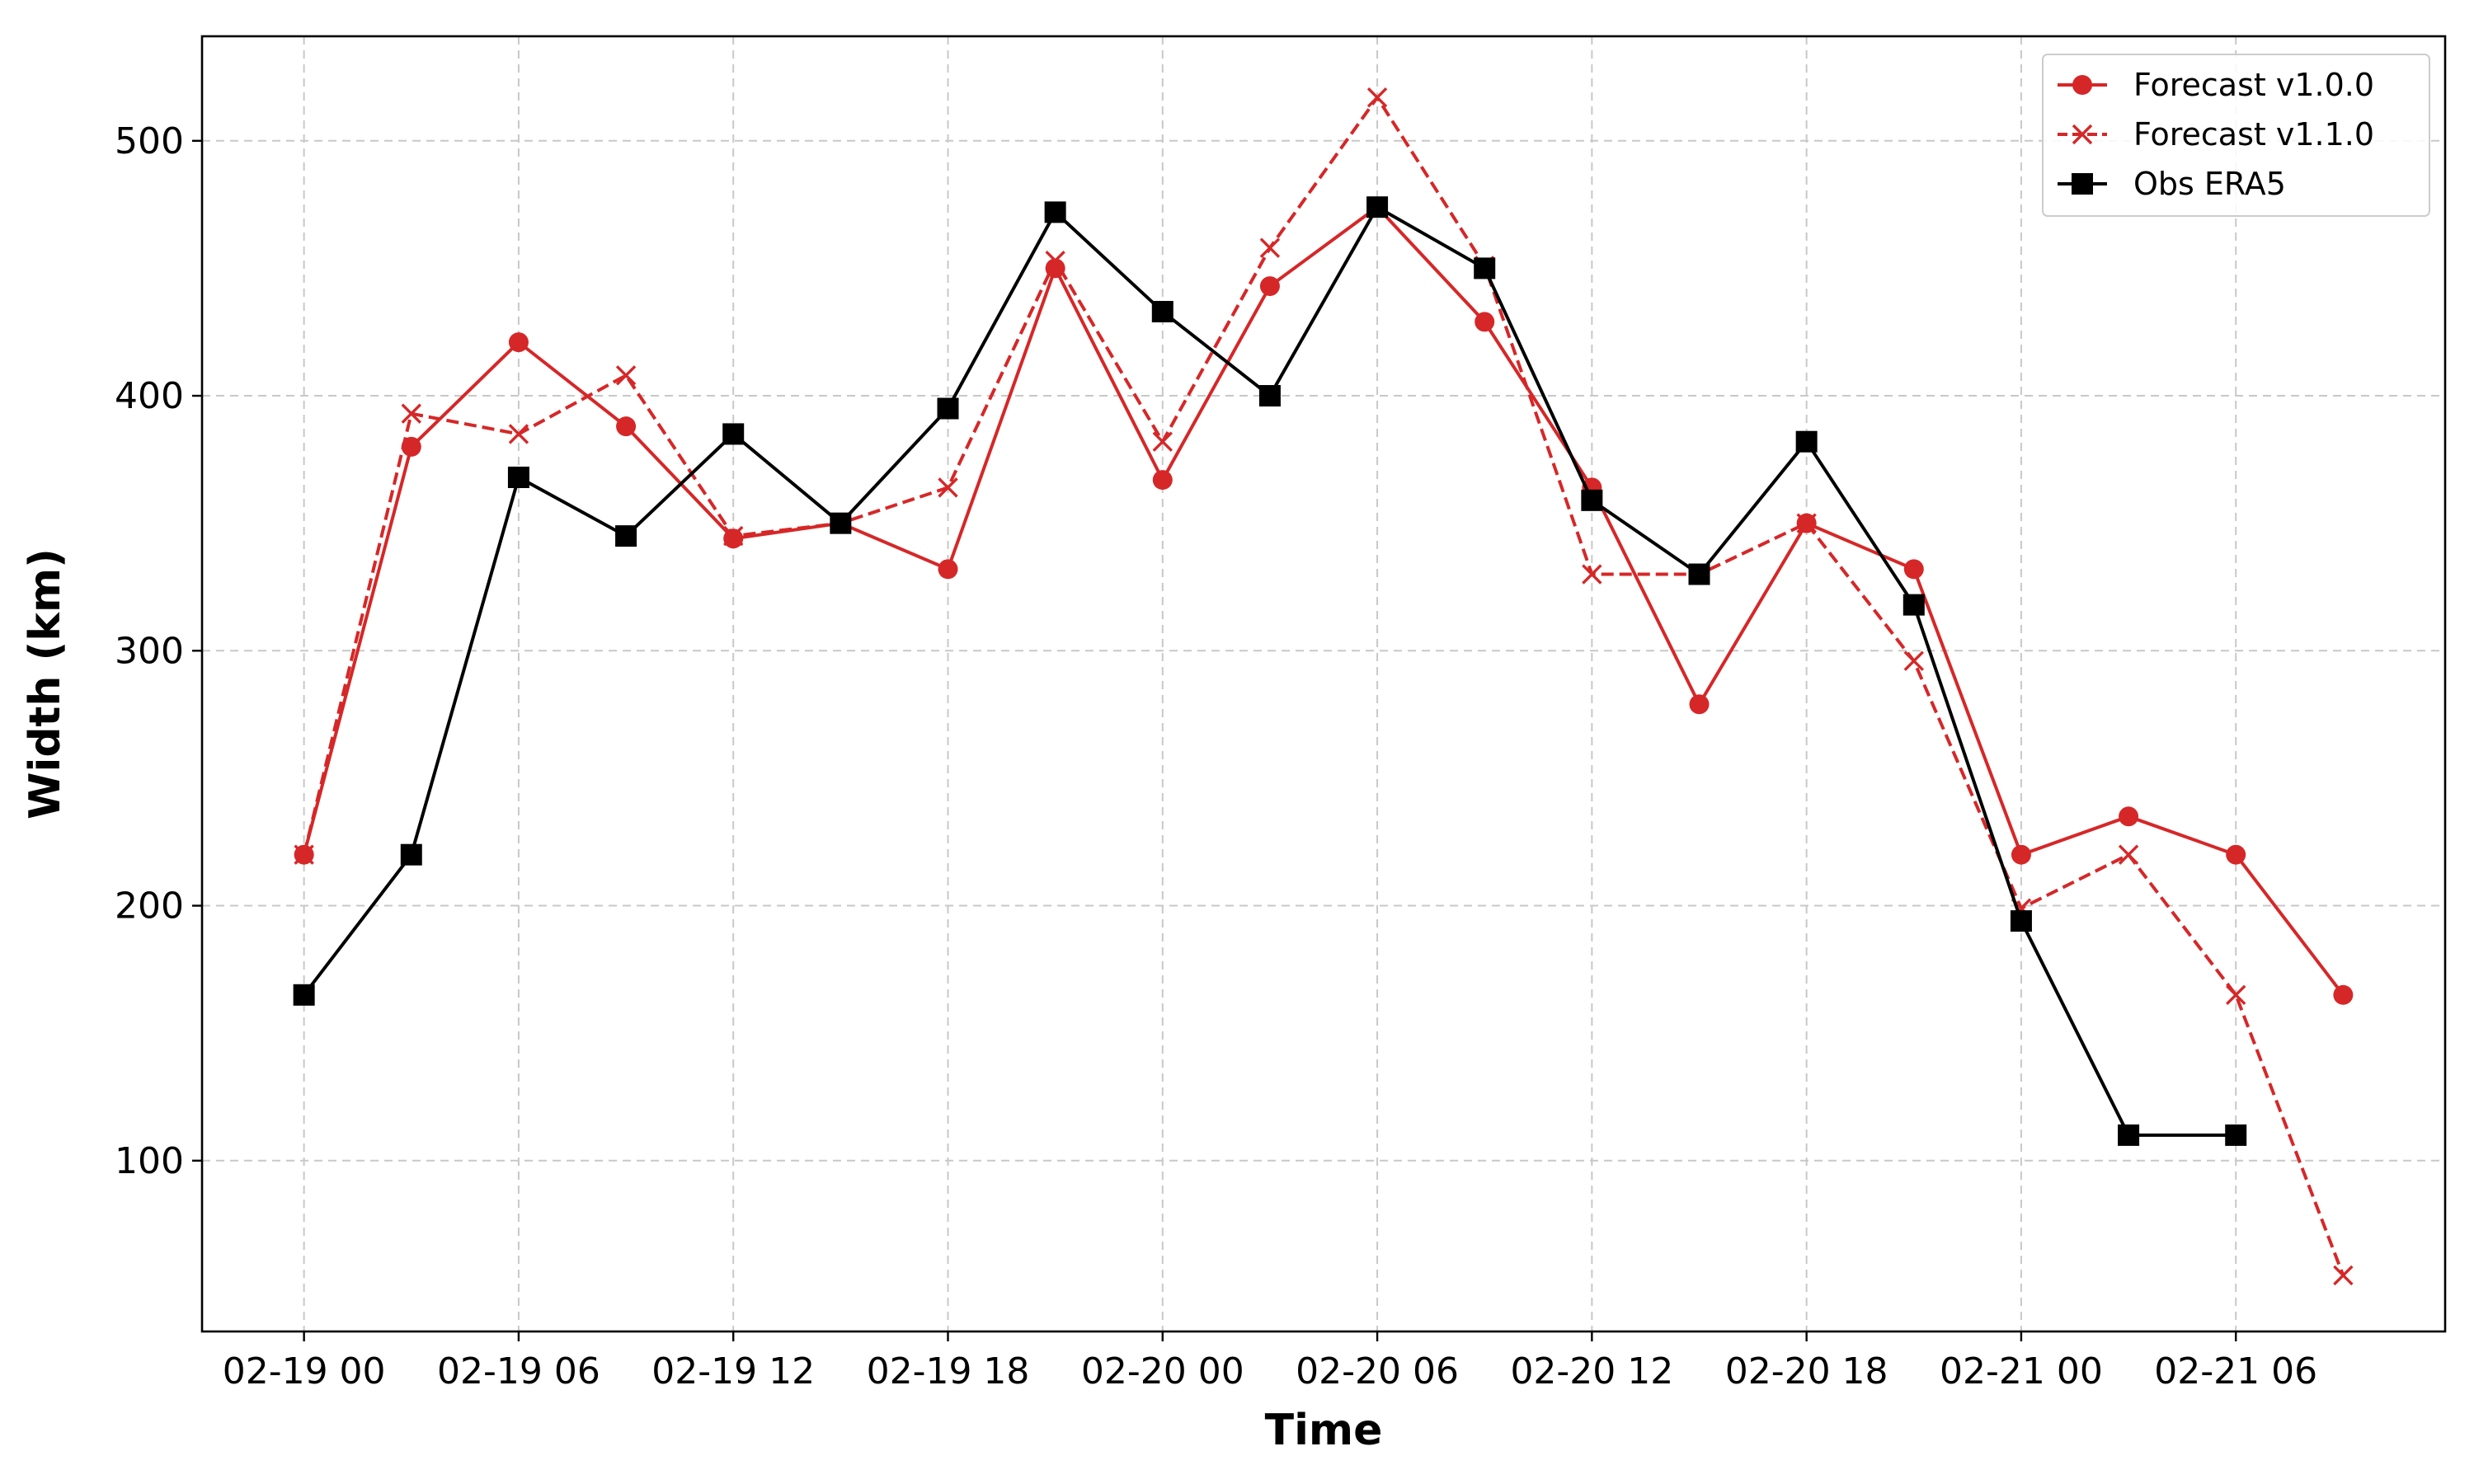 This screenshot has height=1484, width=2474. I want to click on x-tick-label: 02-19 06, so click(518, 1371).